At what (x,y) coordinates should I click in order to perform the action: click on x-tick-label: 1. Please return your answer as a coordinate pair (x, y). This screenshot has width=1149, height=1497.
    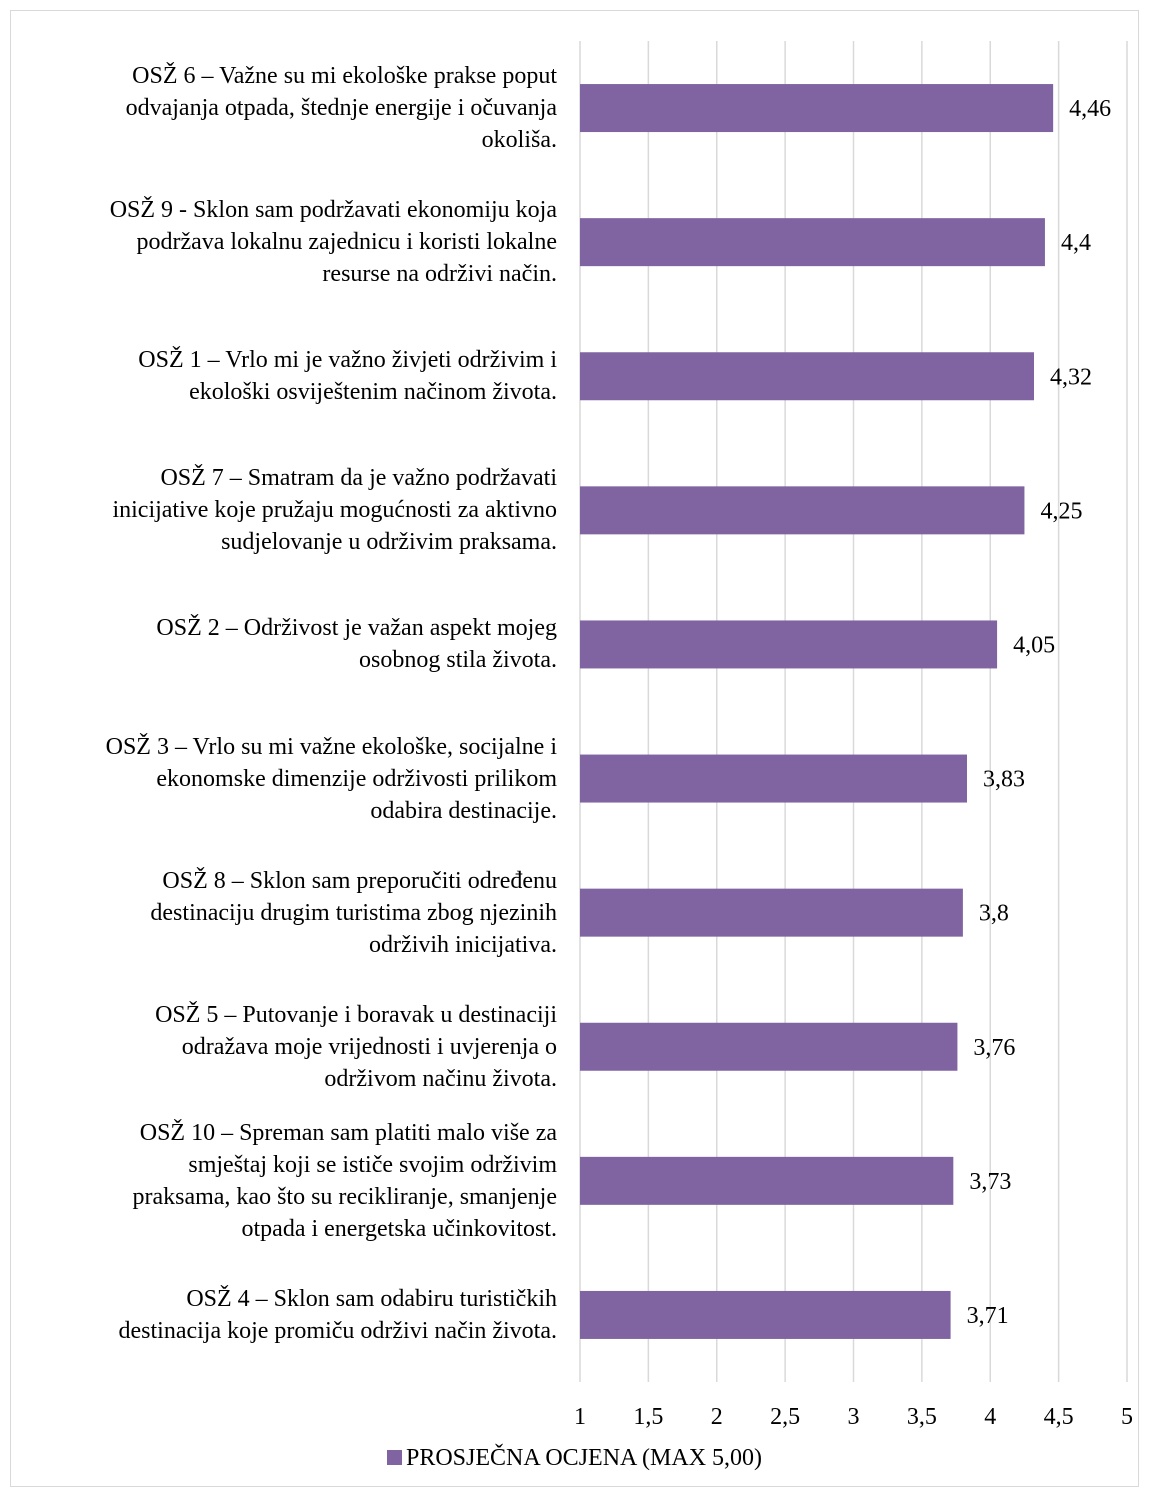
    Looking at the image, I should click on (580, 1417).